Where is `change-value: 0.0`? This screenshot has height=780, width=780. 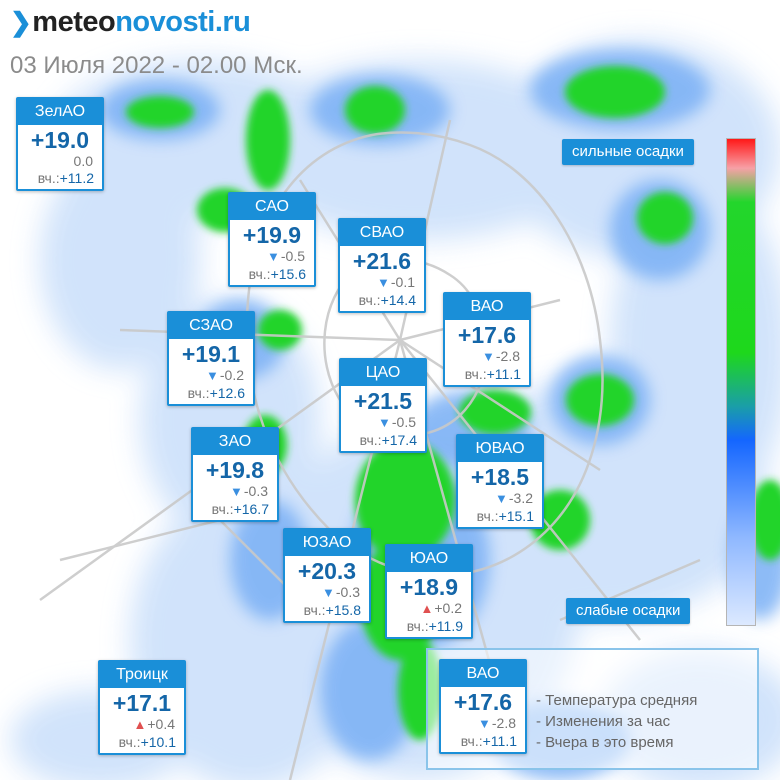 change-value: 0.0 is located at coordinates (83, 161).